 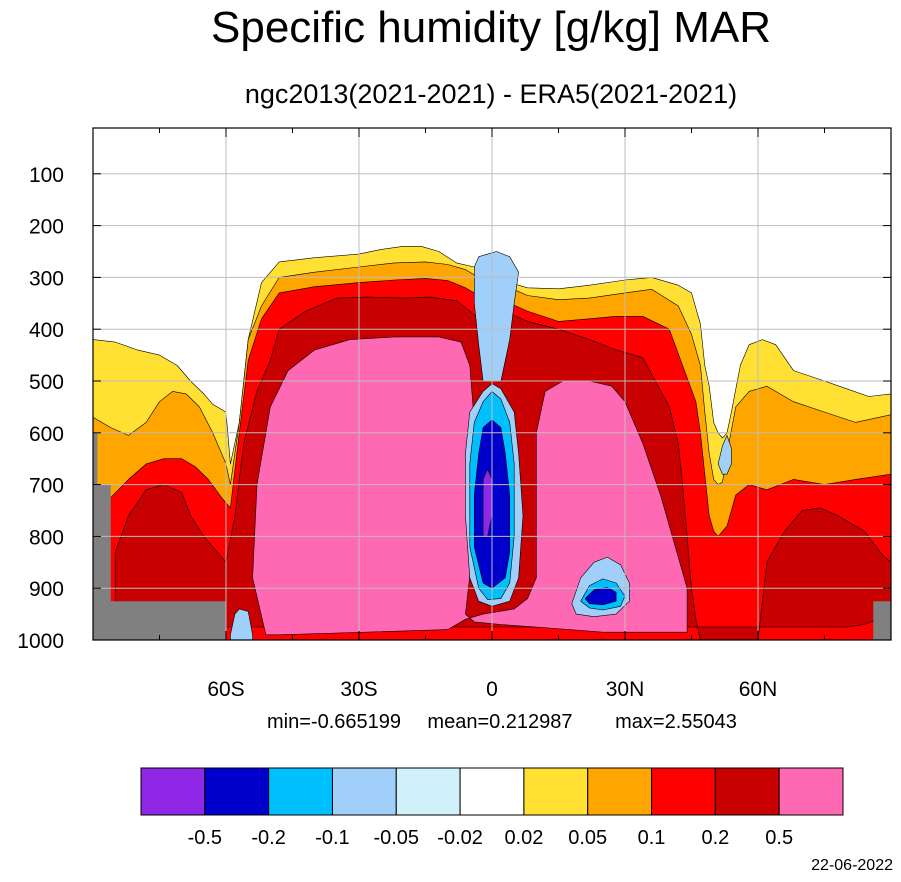 I want to click on date-stamp: 22-06-2022, so click(x=852, y=865).